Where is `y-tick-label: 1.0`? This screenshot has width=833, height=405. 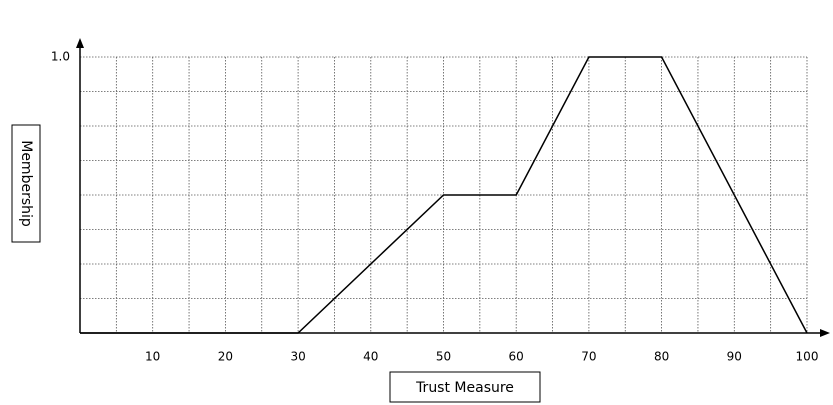
y-tick-label: 1.0 is located at coordinates (60, 57).